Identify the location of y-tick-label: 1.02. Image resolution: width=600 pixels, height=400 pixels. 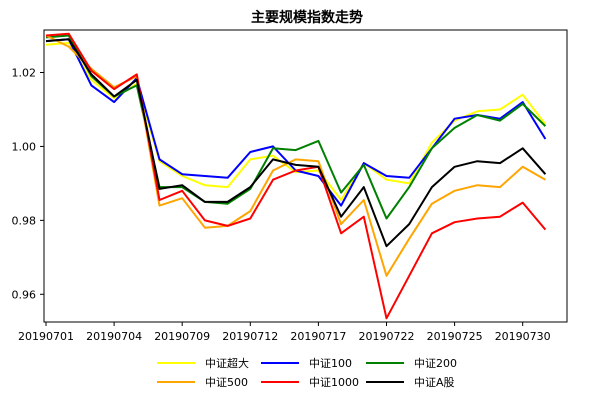
(24, 73).